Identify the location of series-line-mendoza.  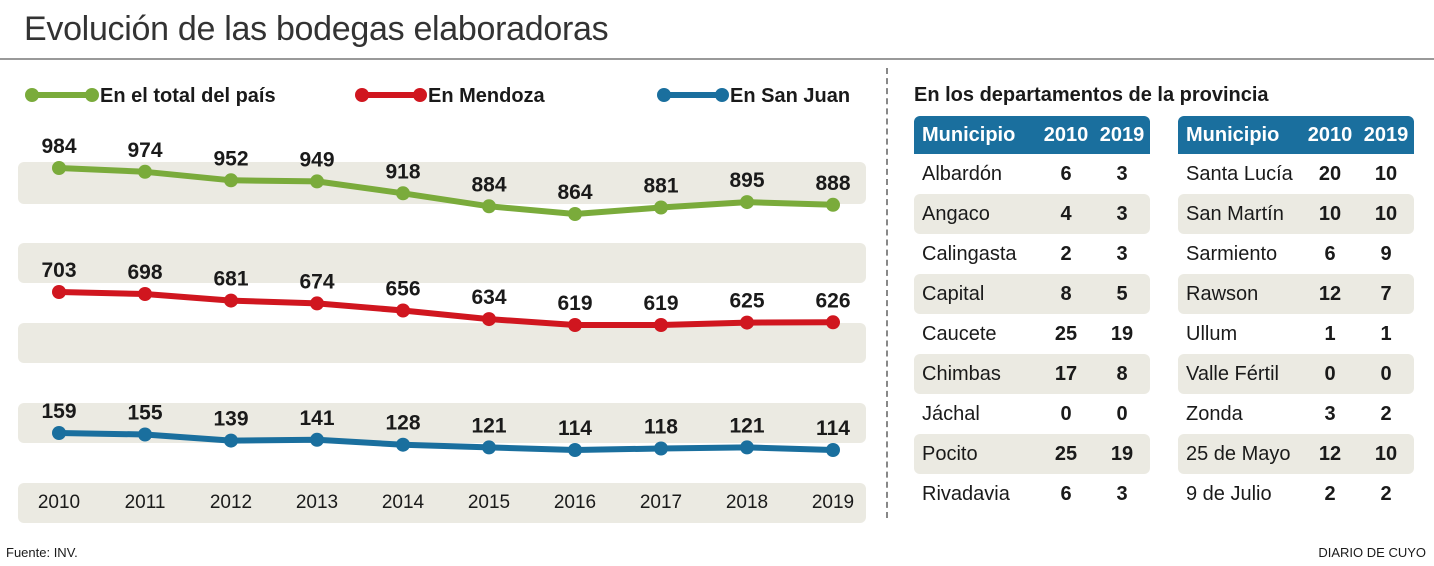
(446, 308).